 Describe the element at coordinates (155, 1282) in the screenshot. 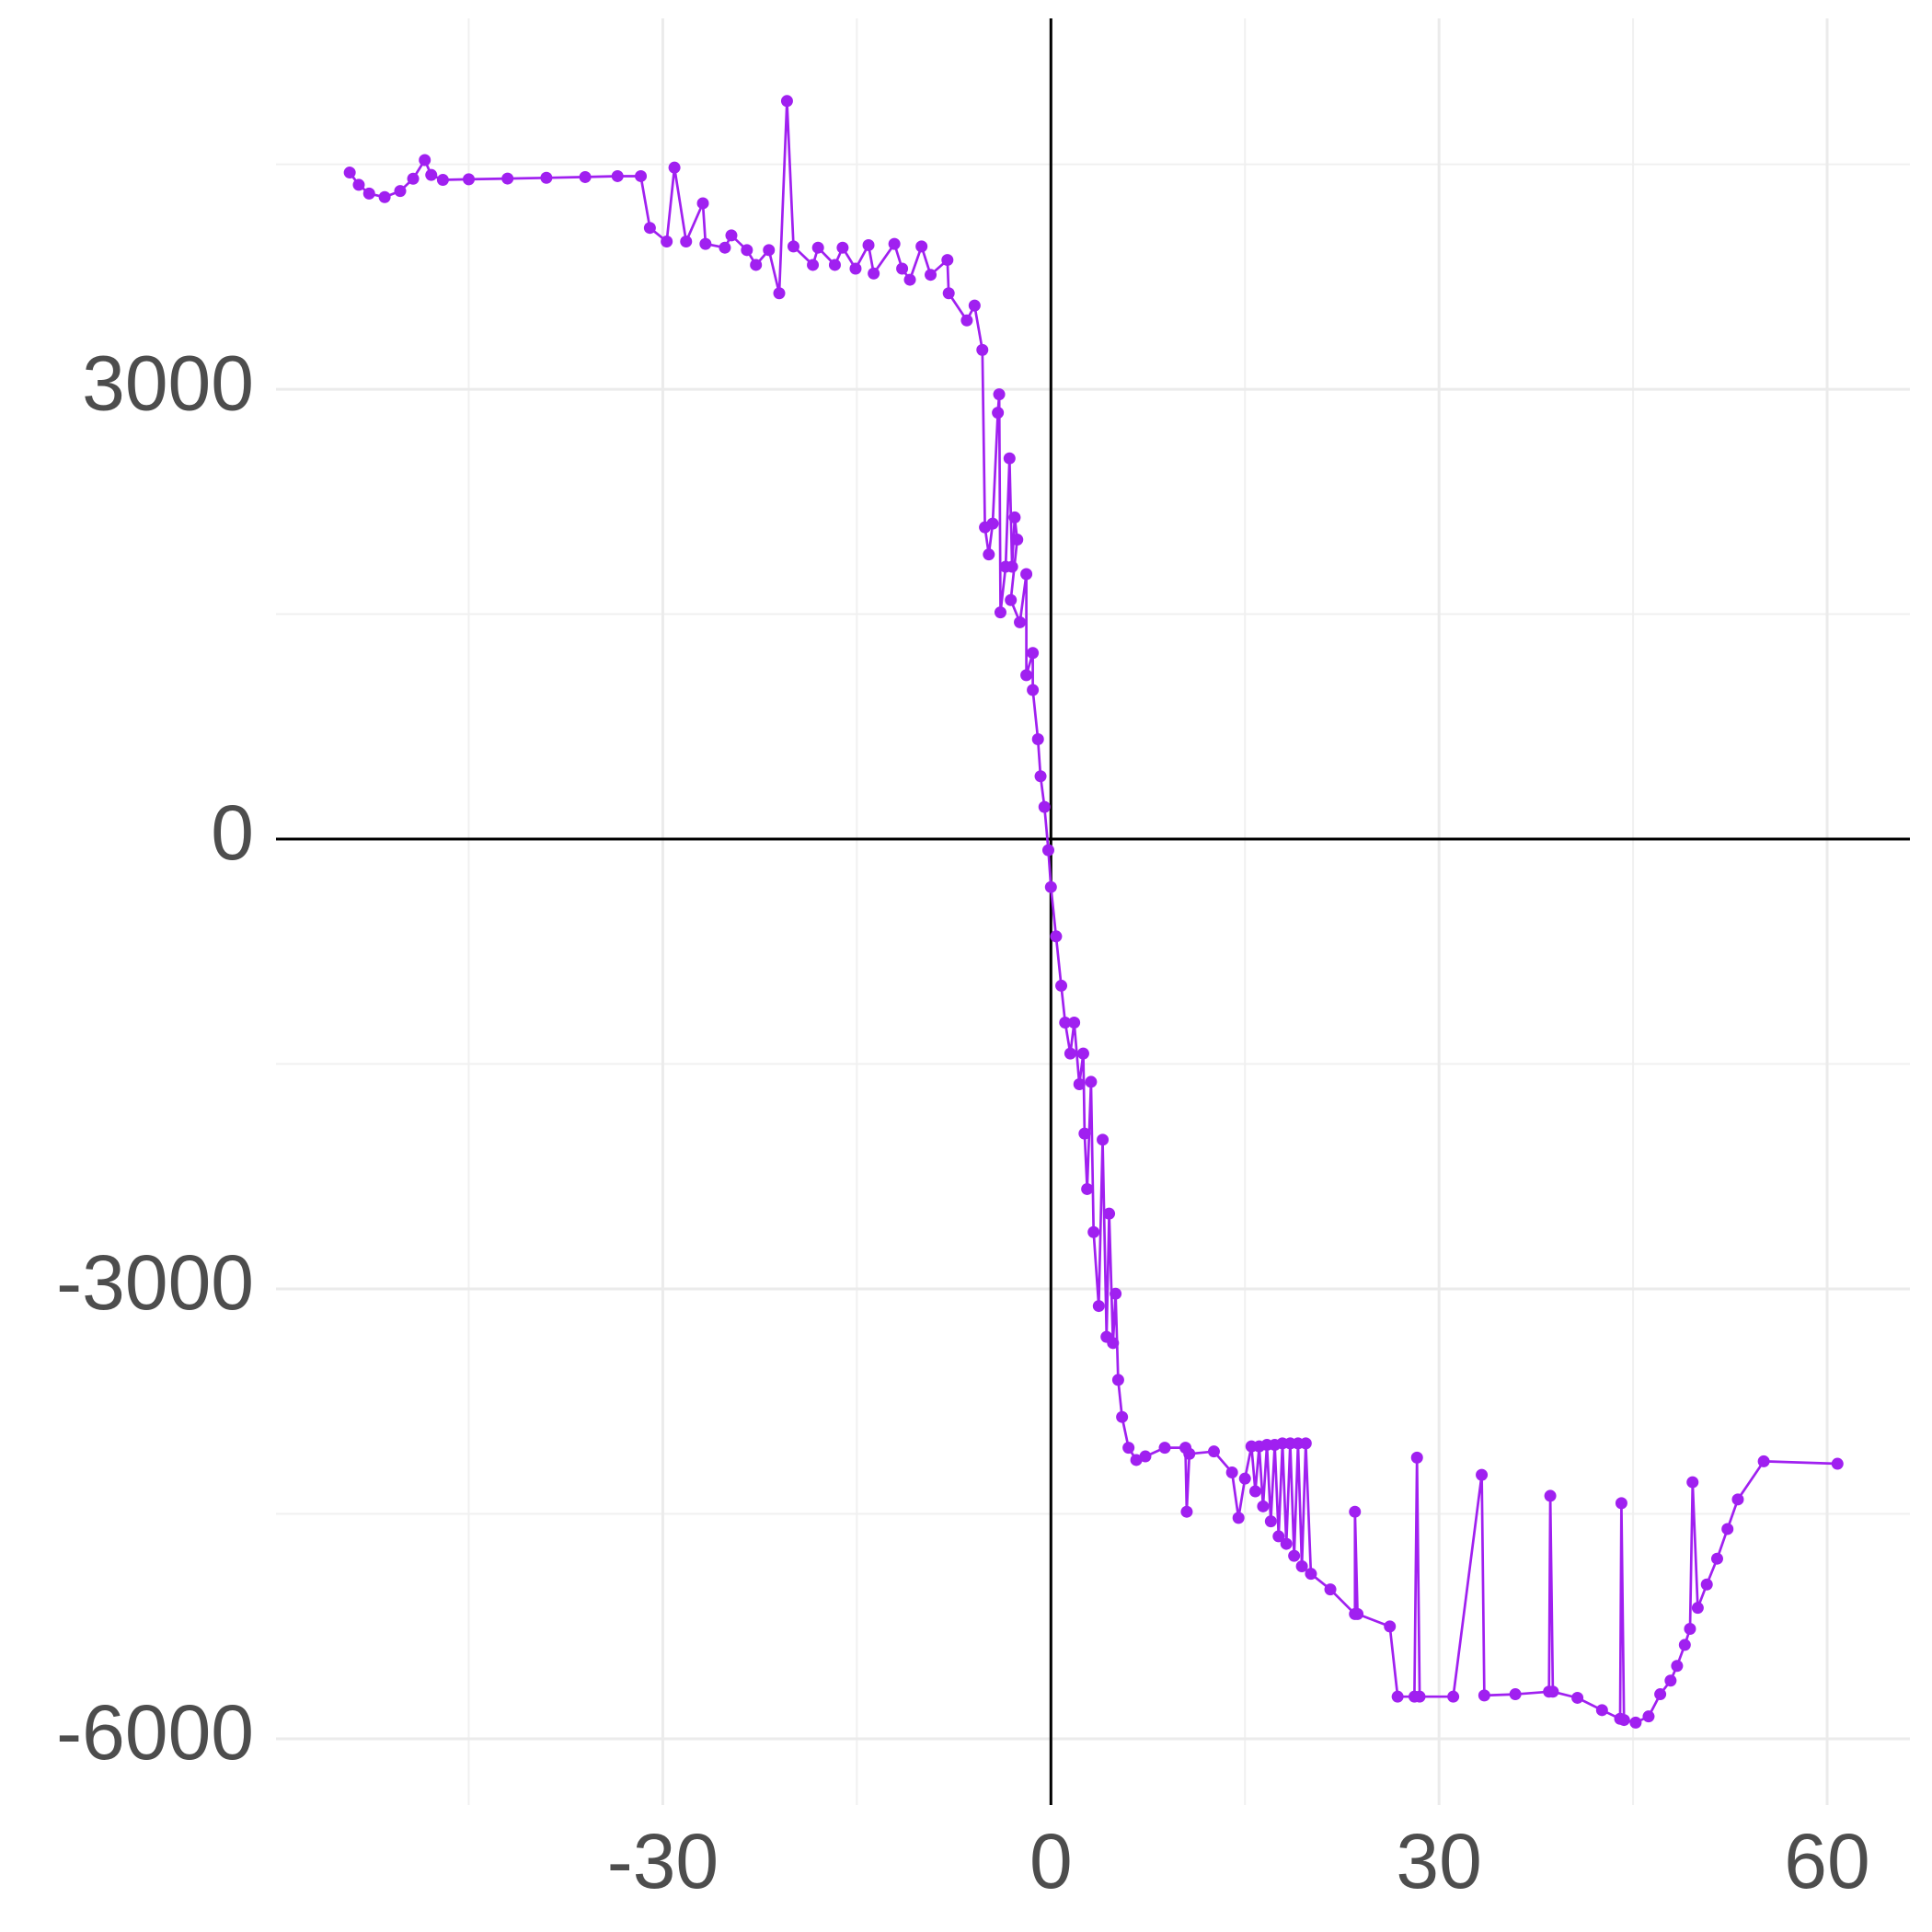

I see `y-tick-label: -3000` at that location.